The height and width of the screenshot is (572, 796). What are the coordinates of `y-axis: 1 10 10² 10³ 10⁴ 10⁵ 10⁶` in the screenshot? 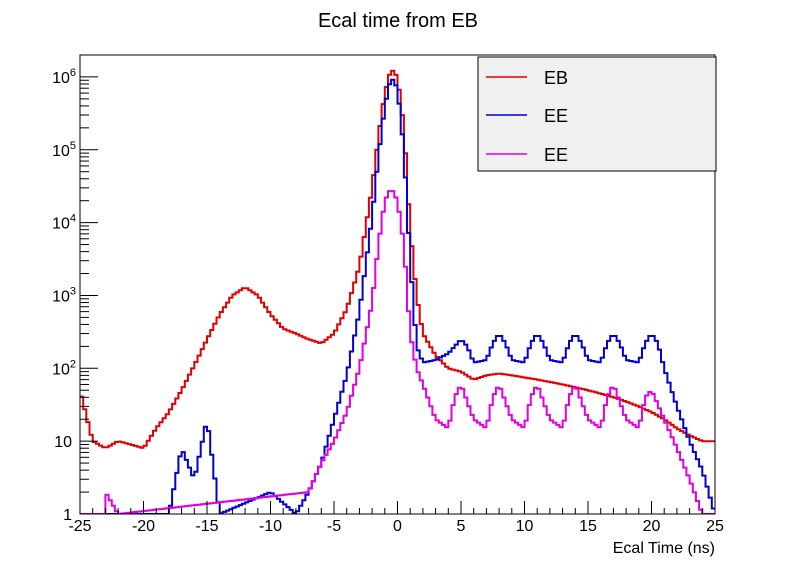 It's located at (75, 289).